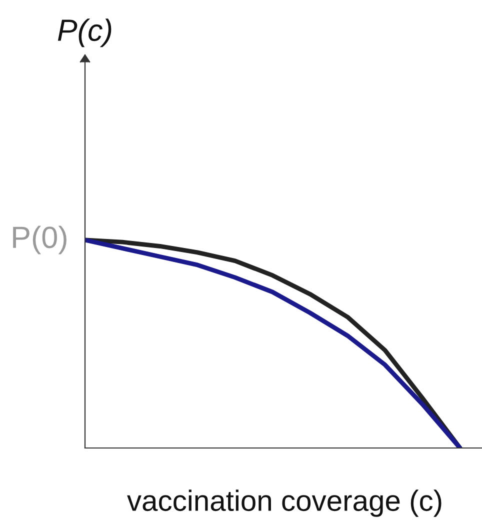  What do you see at coordinates (39, 240) in the screenshot?
I see `text: P(0)` at bounding box center [39, 240].